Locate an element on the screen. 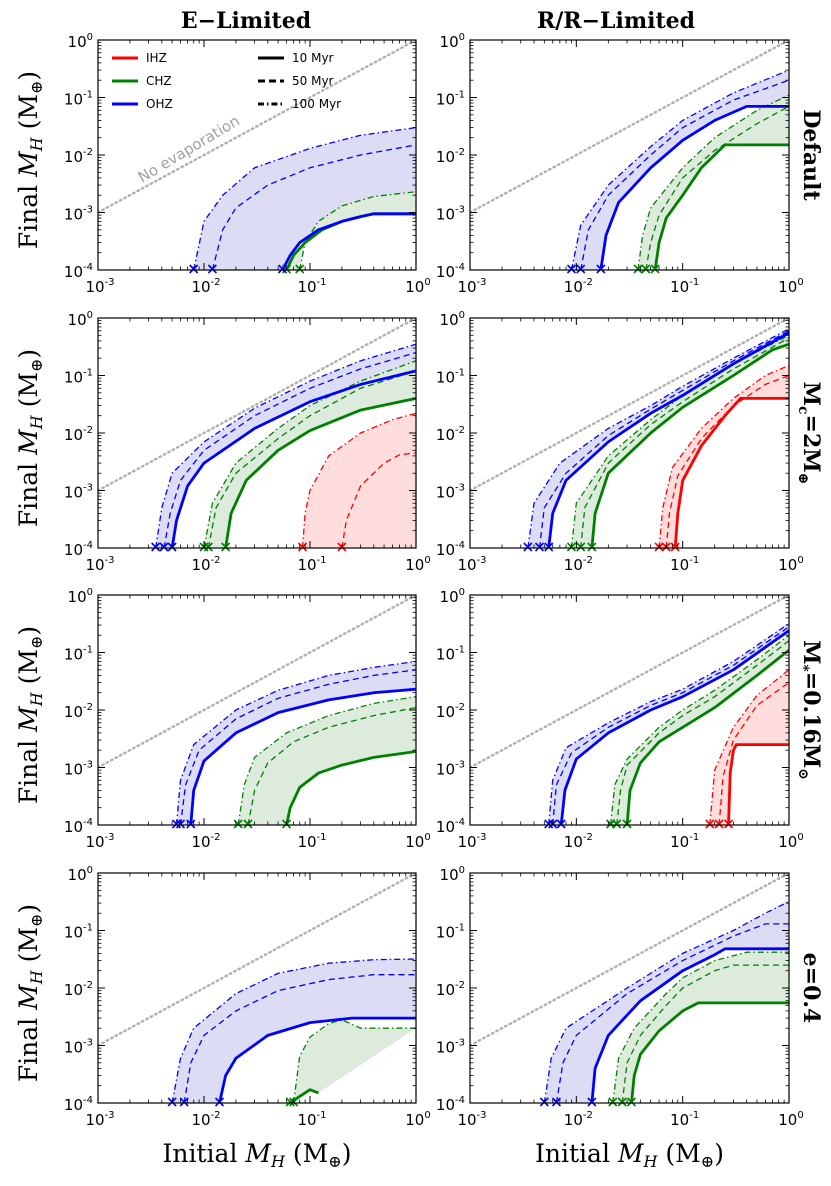 The image size is (831, 1186). ihz-line-50myr is located at coordinates (727, 461).